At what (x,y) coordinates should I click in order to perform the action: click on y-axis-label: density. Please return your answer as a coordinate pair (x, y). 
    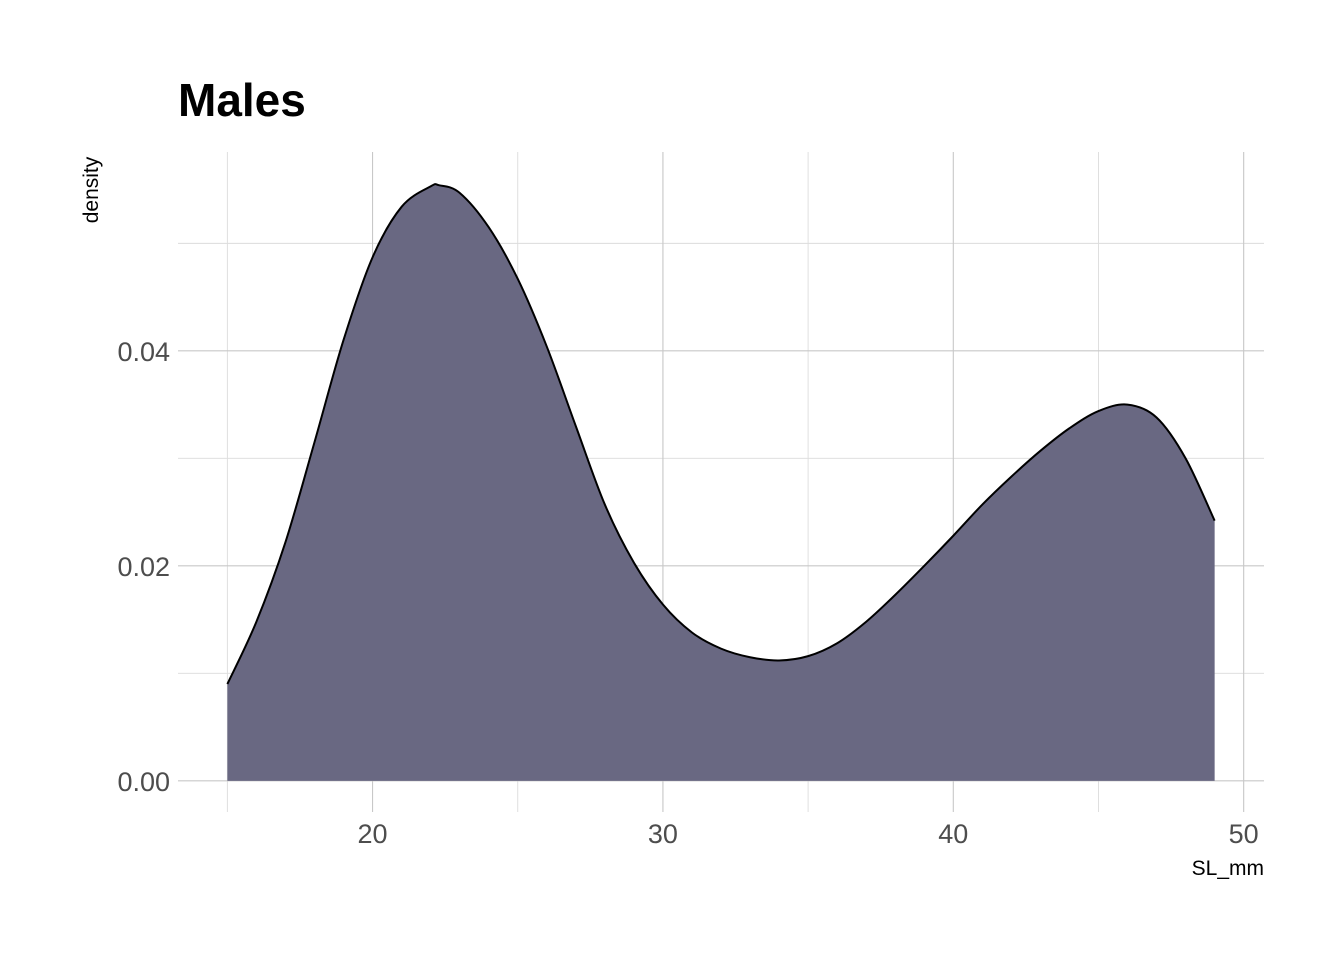
    Looking at the image, I should click on (91, 189).